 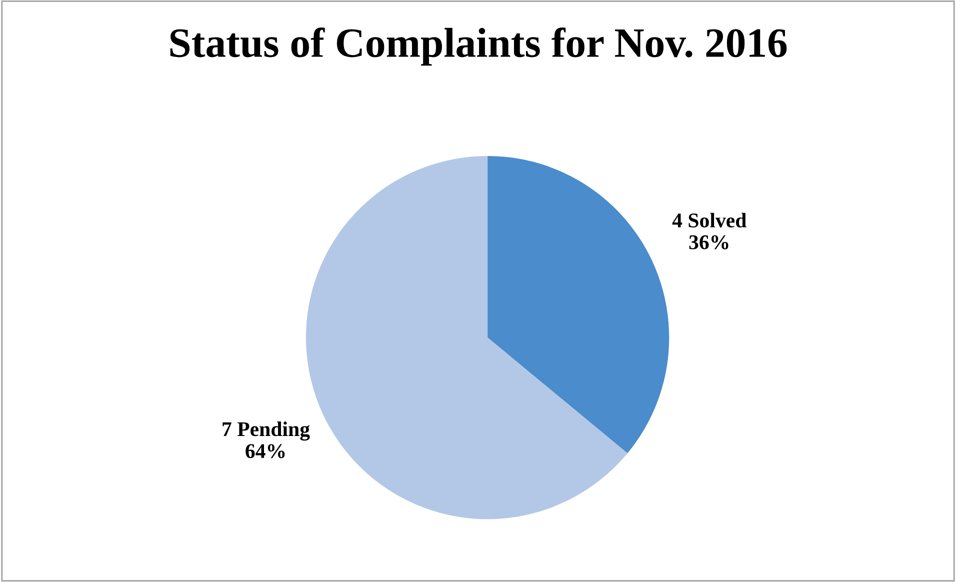 I want to click on chart-title: Status of Complaints for Nov. 2016, so click(x=478, y=46).